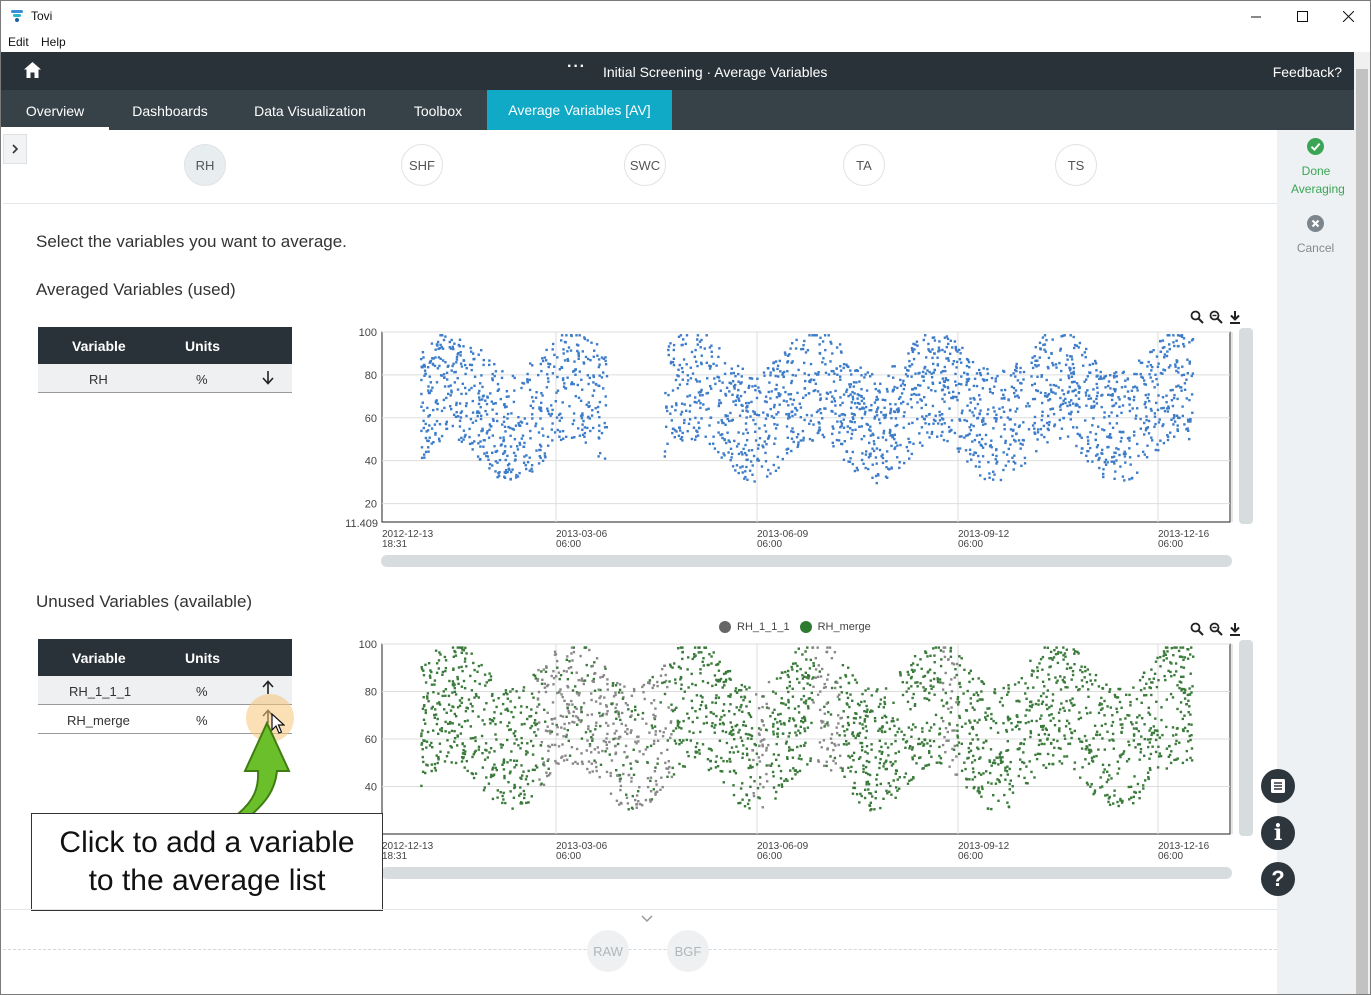 Image resolution: width=1371 pixels, height=995 pixels. Describe the element at coordinates (422, 165) in the screenshot. I see `variable-shf: SHF` at that location.